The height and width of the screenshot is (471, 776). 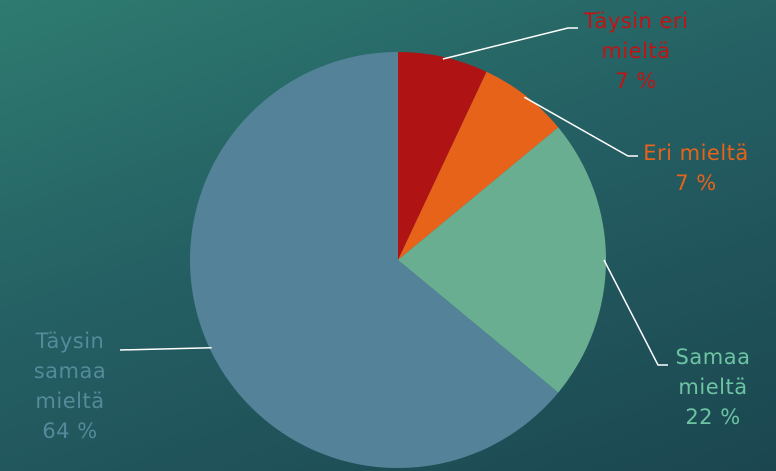 I want to click on leader-line-taysin-samaa-mielta, so click(x=165, y=348).